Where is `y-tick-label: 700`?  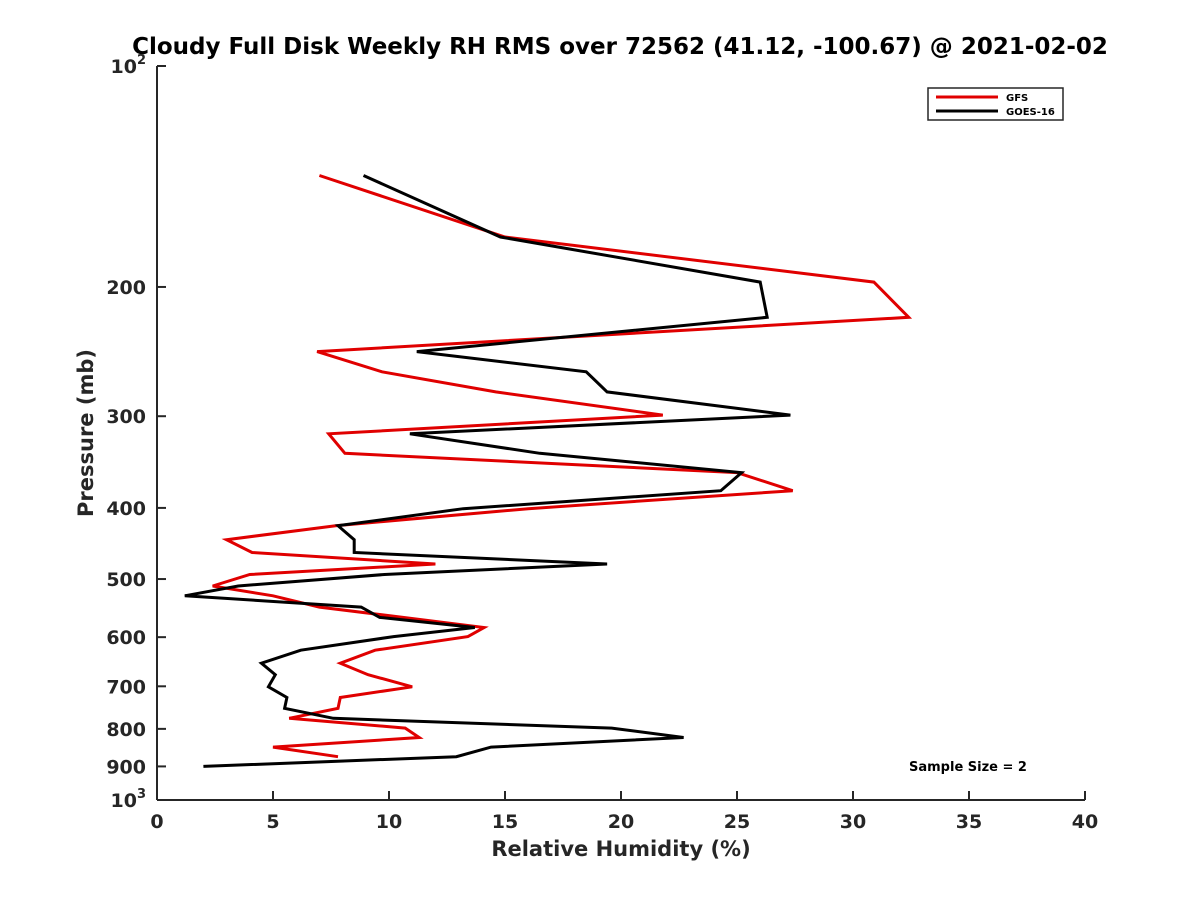 y-tick-label: 700 is located at coordinates (126, 687).